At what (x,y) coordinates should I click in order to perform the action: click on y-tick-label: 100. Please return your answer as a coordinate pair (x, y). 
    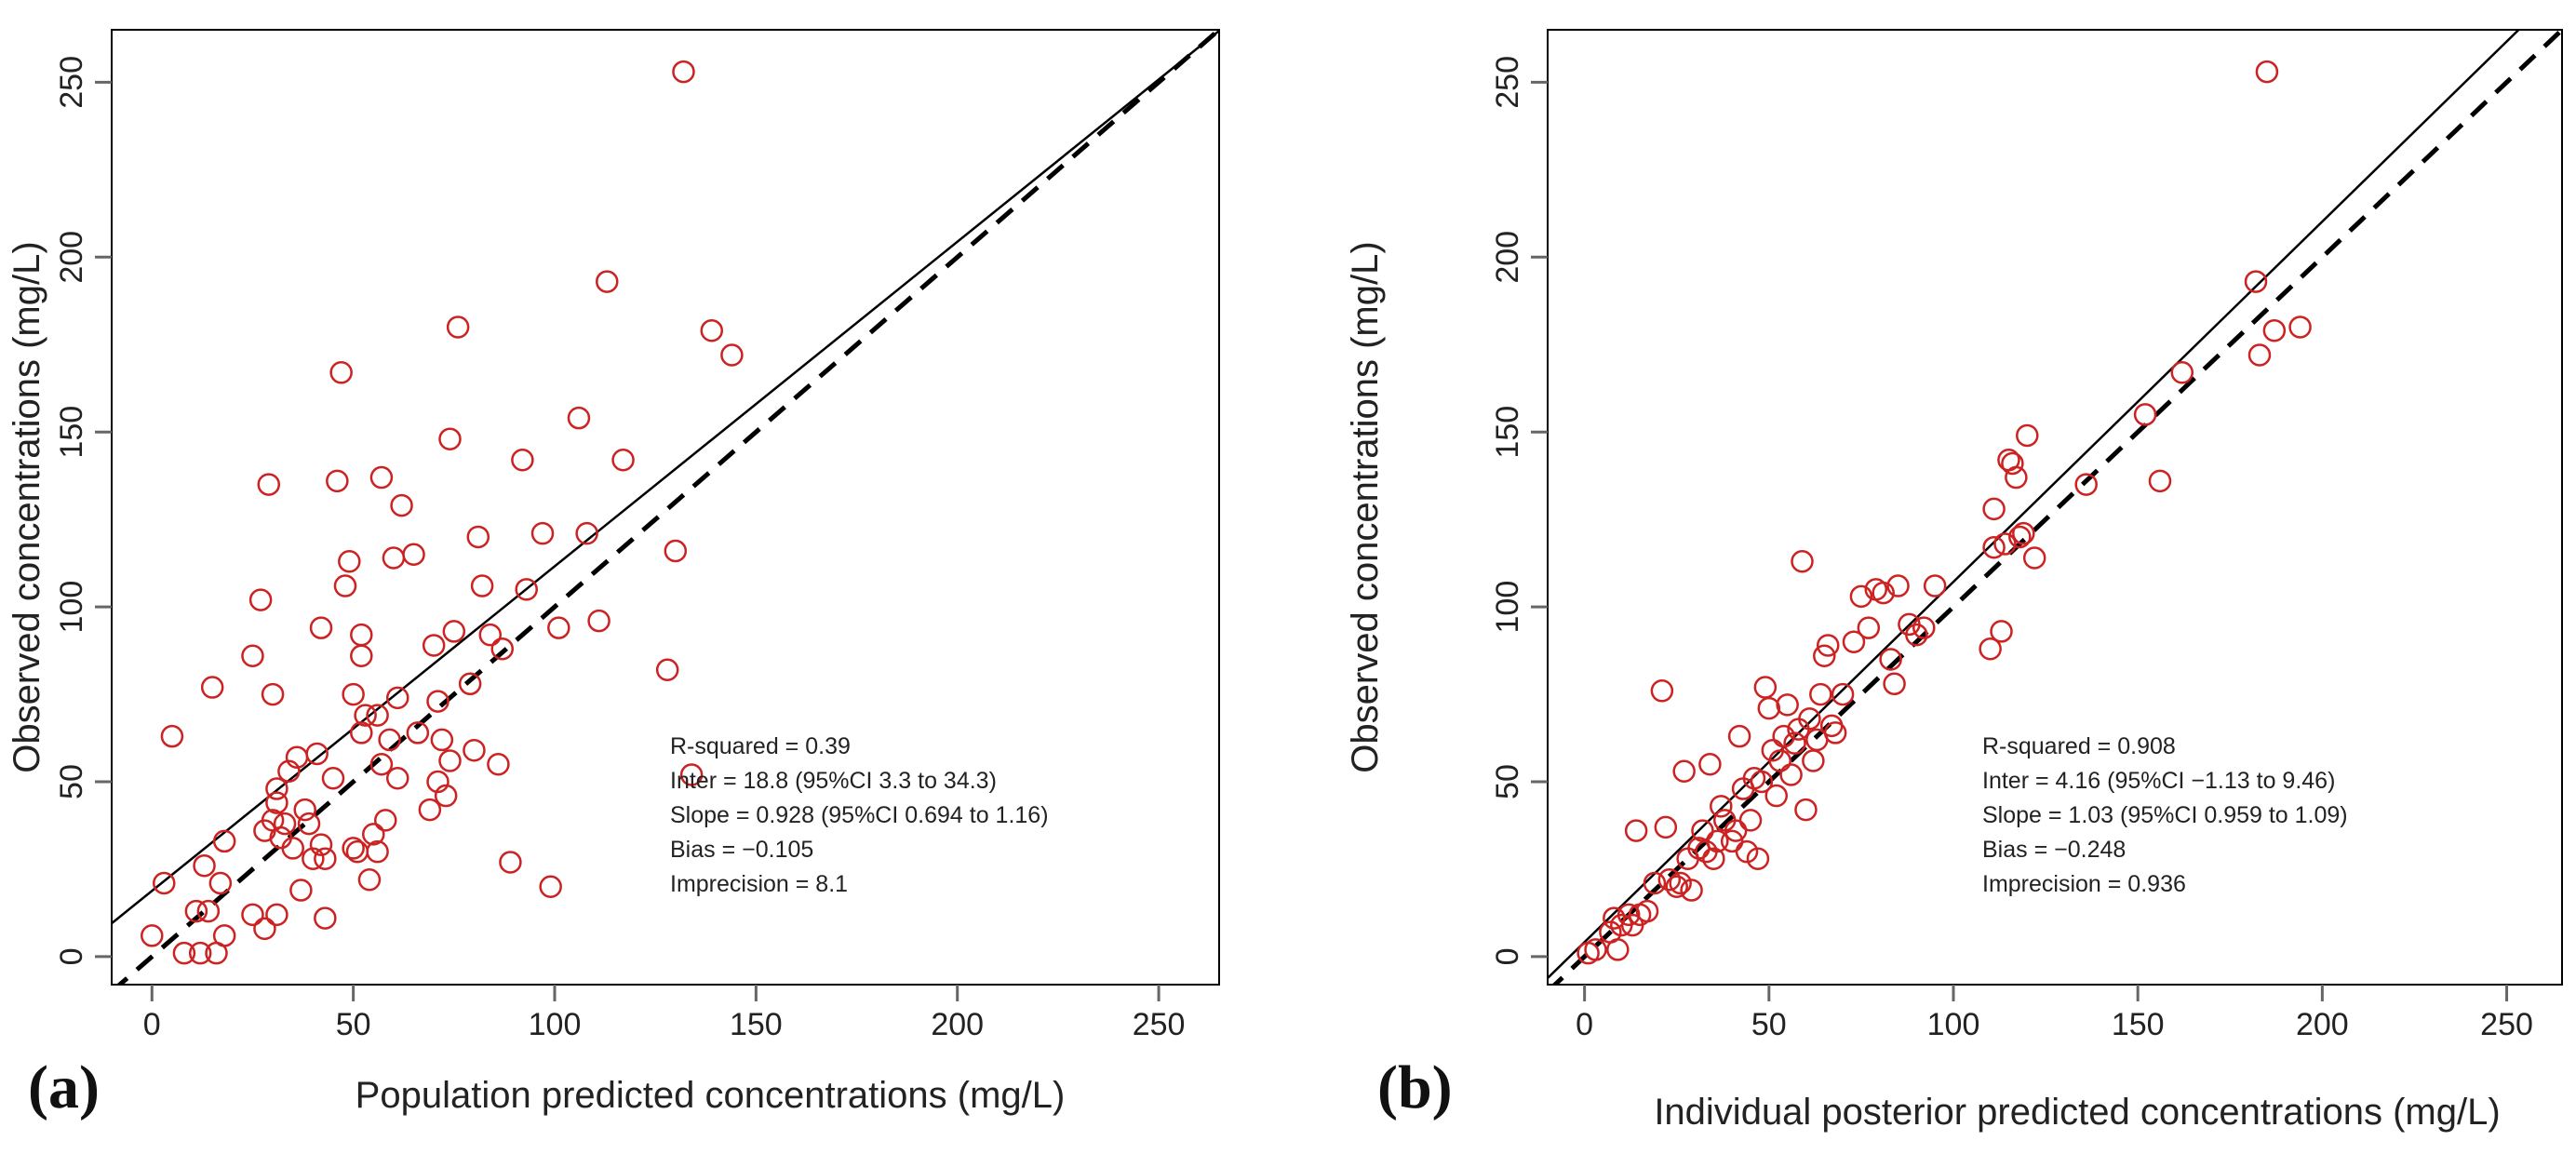
    Looking at the image, I should click on (1507, 608).